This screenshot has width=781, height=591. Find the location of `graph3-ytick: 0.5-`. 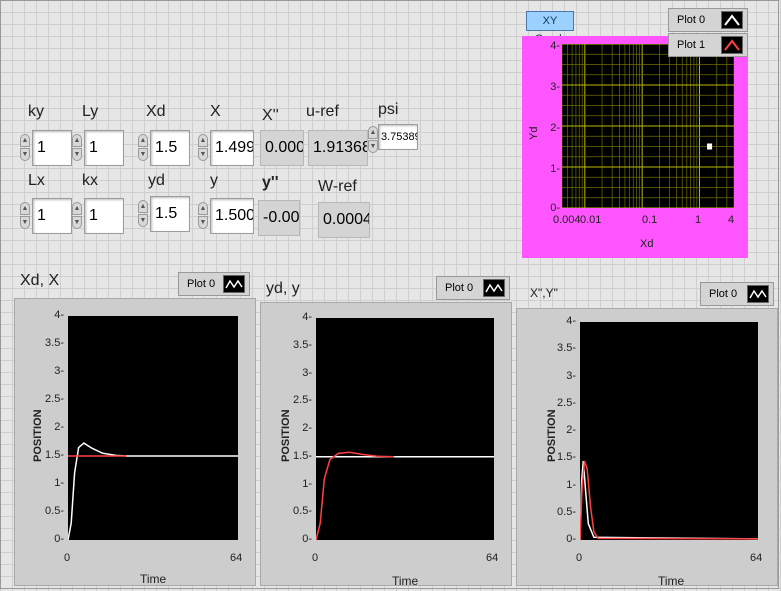

graph3-ytick: 0.5- is located at coordinates (566, 511).